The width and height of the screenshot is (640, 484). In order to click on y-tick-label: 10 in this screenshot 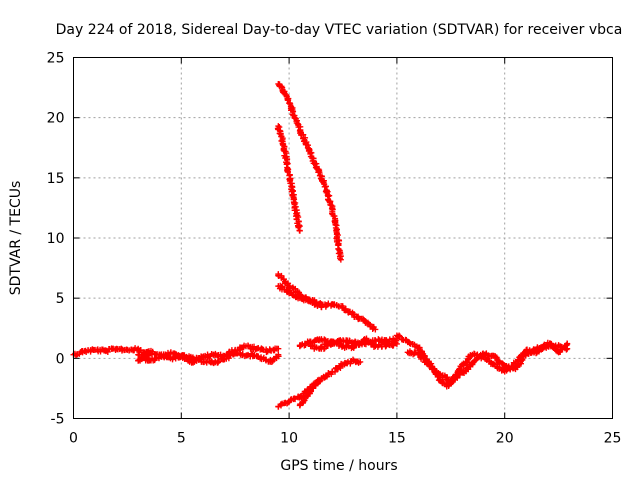, I will do `click(56, 239)`.